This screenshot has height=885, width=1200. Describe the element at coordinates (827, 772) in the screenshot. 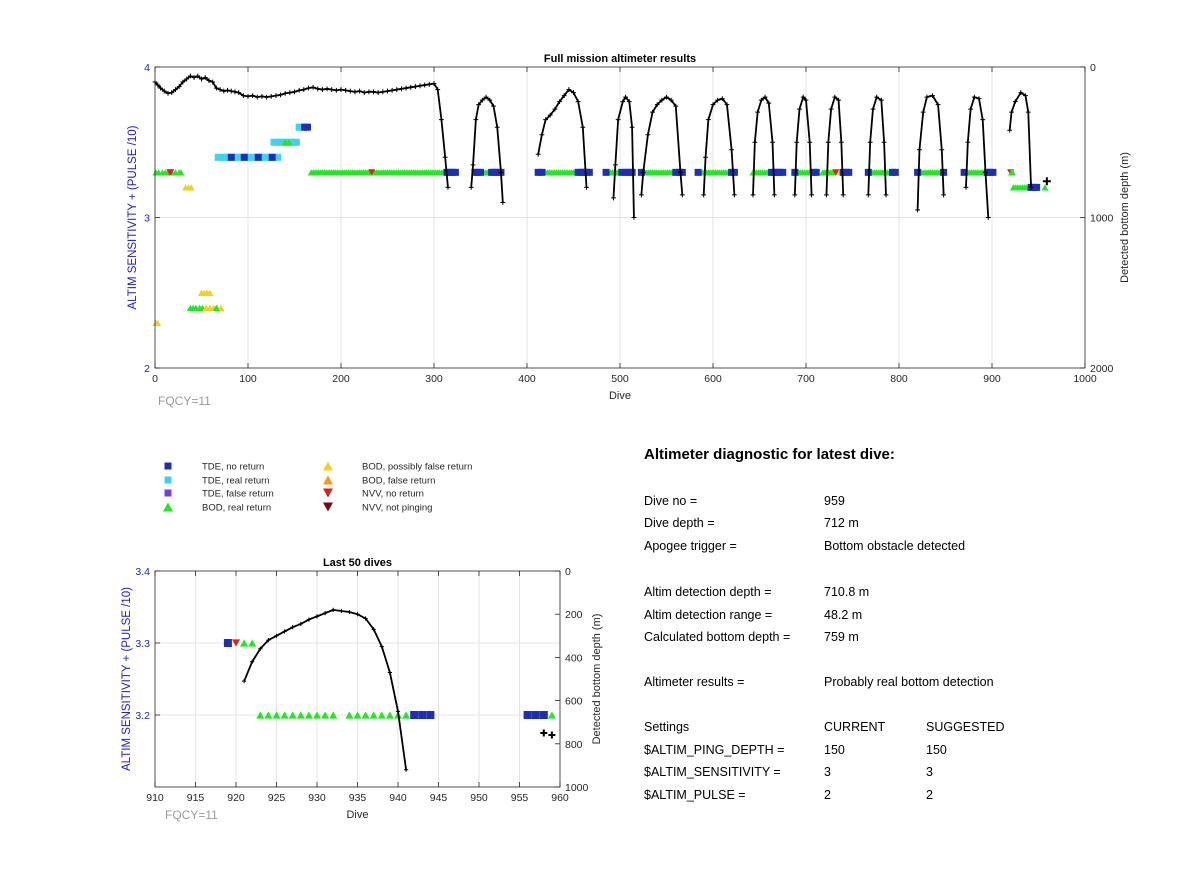

I see `diagnostic-current-value: 3` at that location.